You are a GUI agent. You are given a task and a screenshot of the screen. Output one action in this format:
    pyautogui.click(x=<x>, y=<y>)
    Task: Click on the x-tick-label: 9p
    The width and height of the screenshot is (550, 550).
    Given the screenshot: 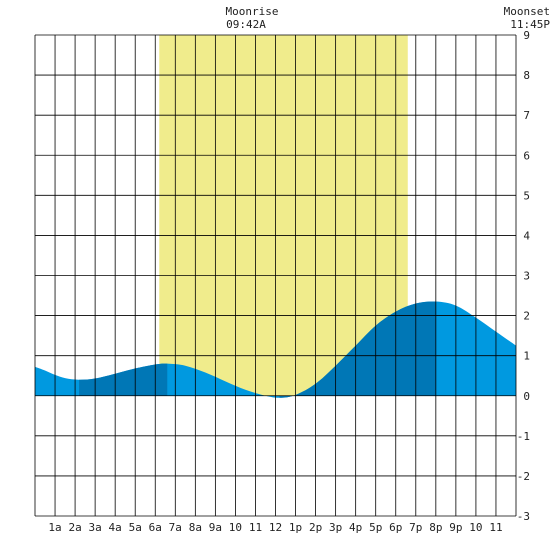 What is the action you would take?
    pyautogui.click(x=455, y=527)
    